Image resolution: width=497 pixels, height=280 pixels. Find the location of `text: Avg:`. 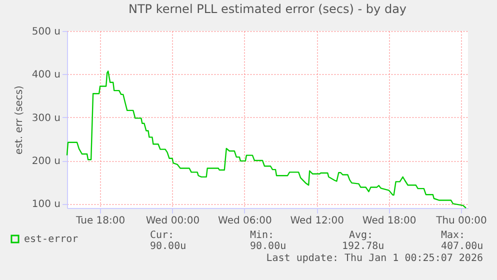

text: Avg: is located at coordinates (361, 235).